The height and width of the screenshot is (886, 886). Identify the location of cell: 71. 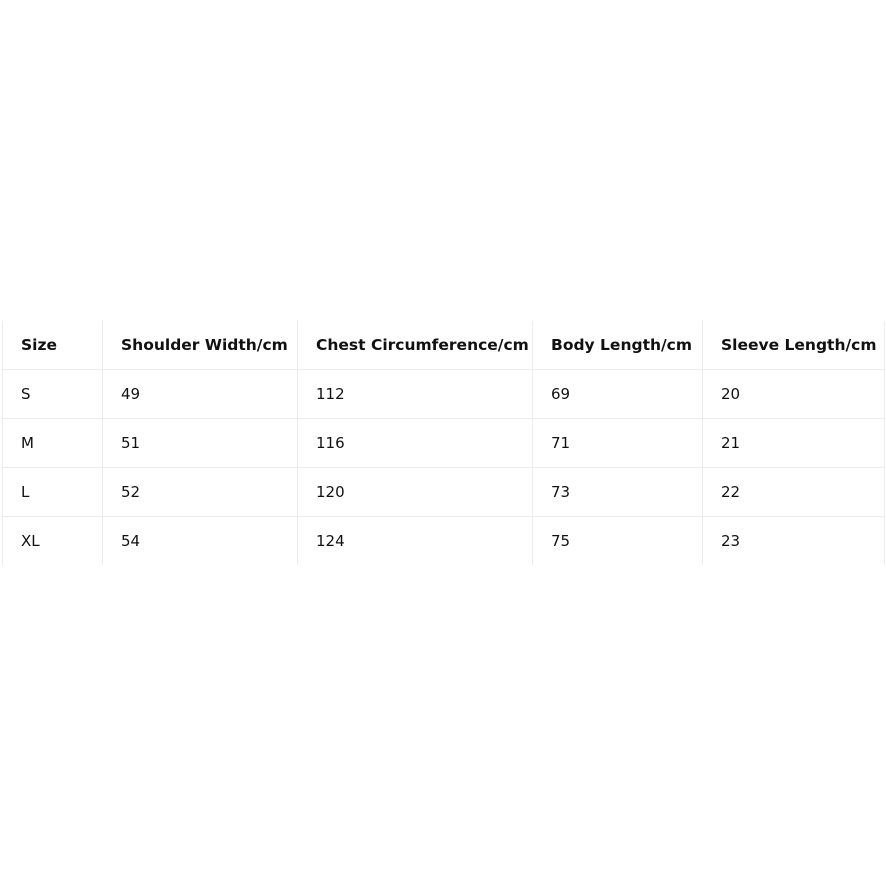
(617, 443).